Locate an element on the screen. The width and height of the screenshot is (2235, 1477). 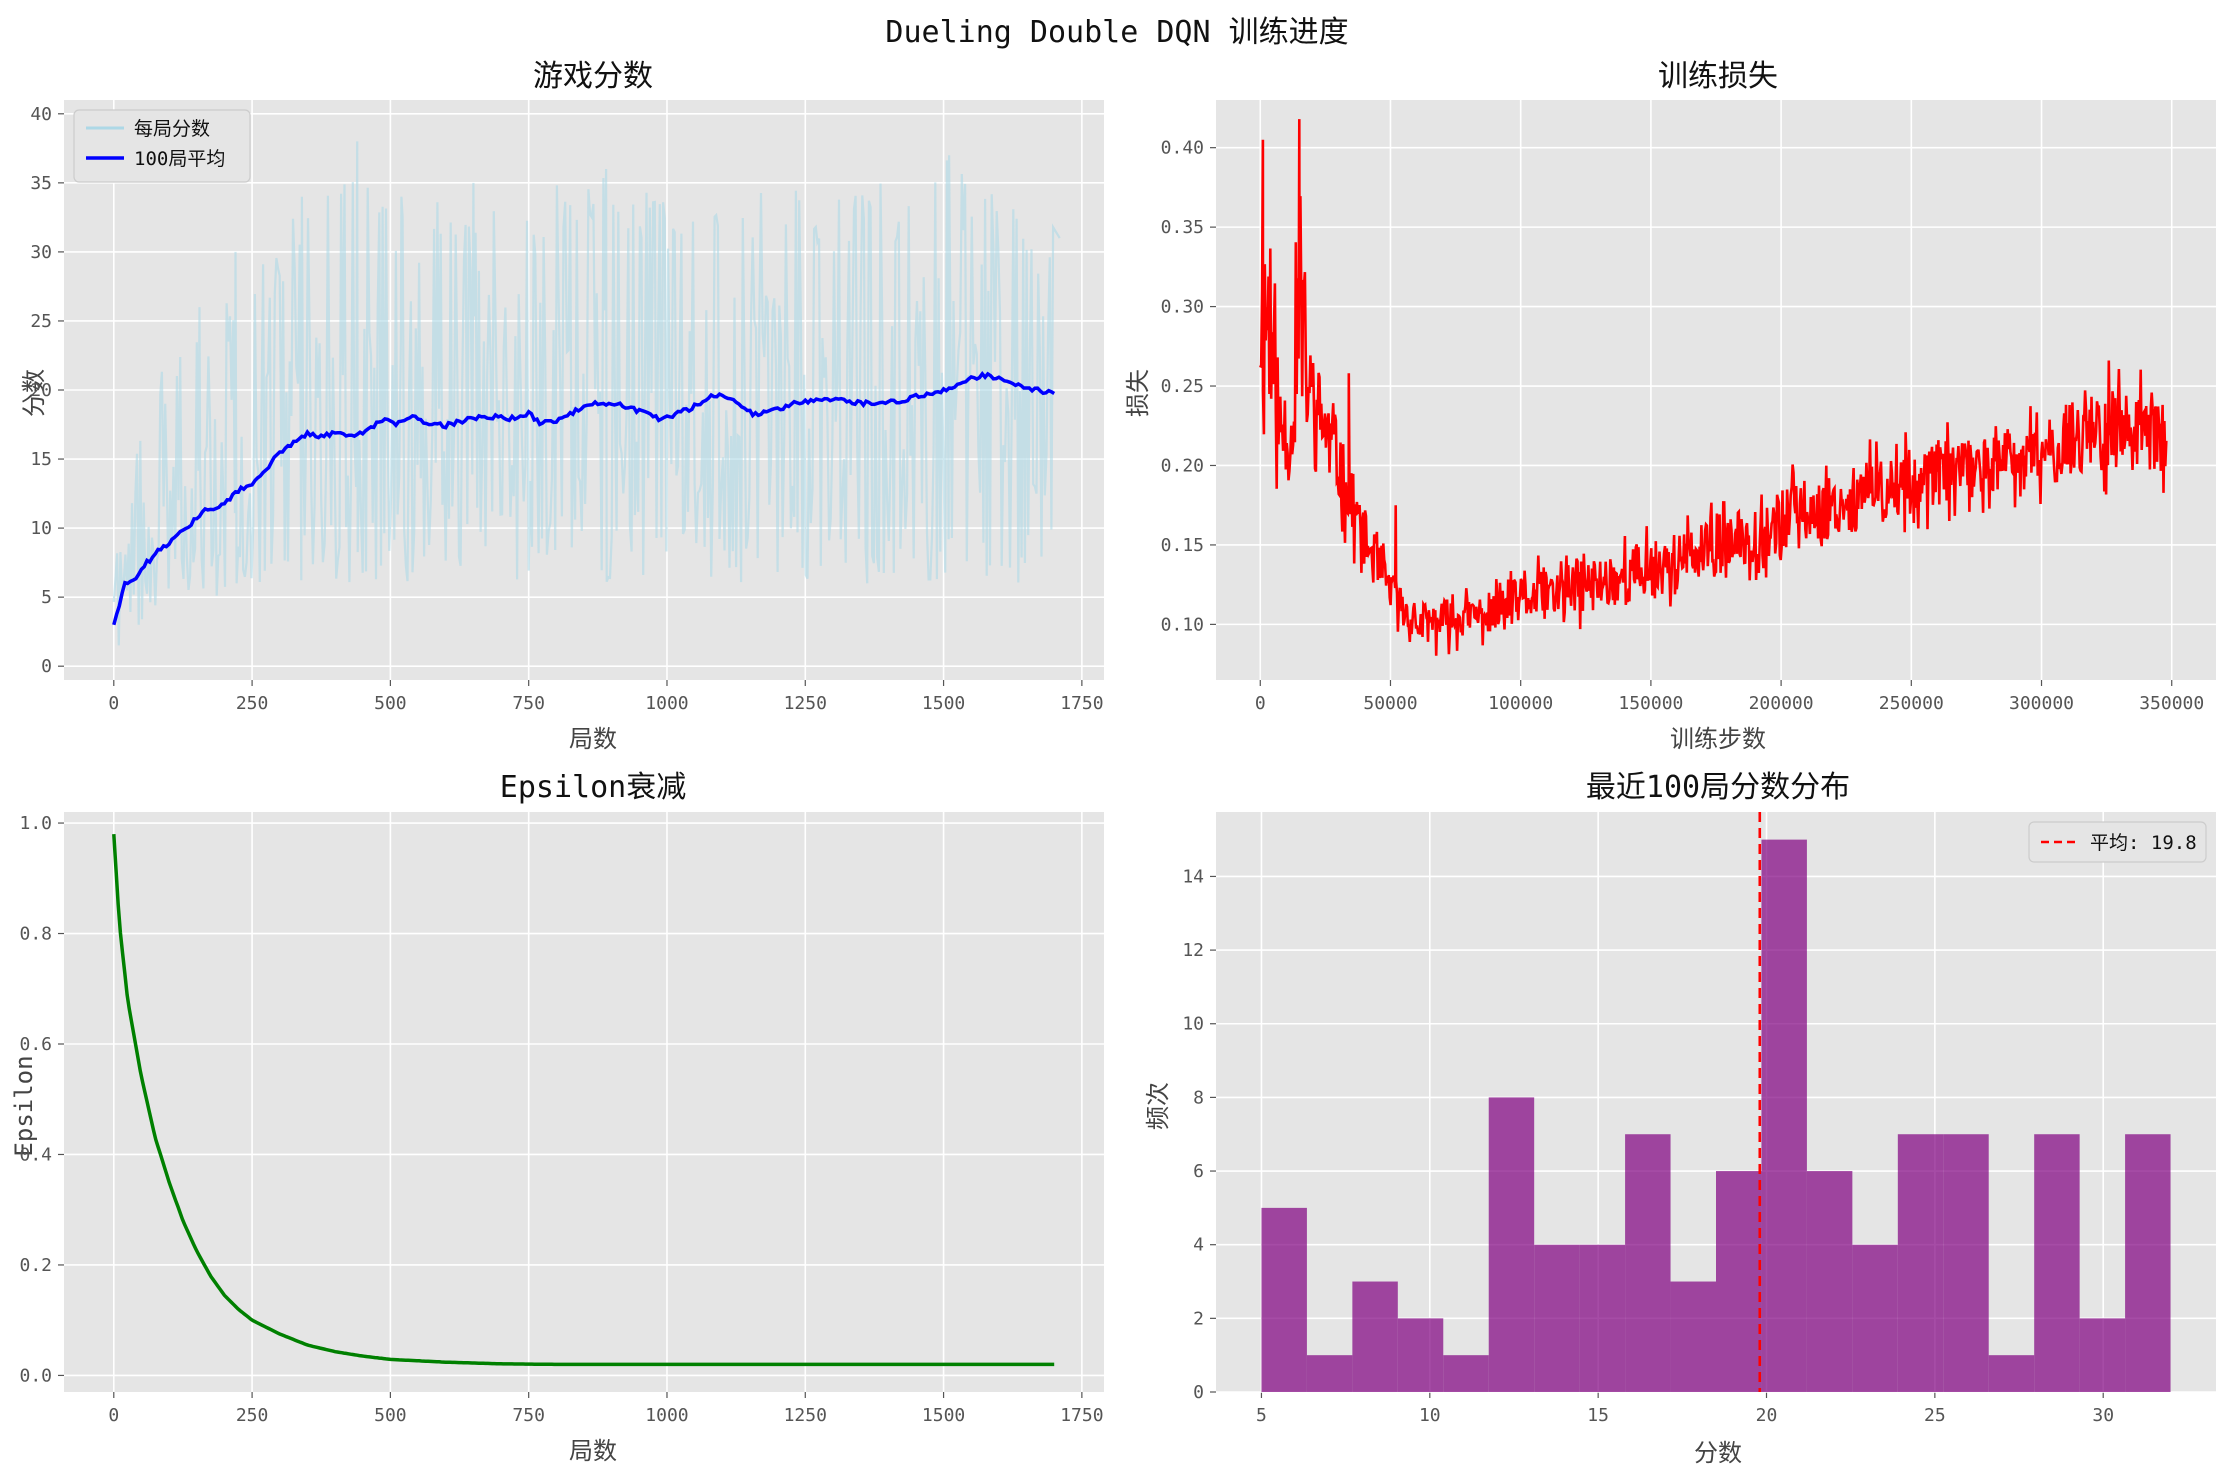
x-tick-label: 350000 is located at coordinates (2171, 703).